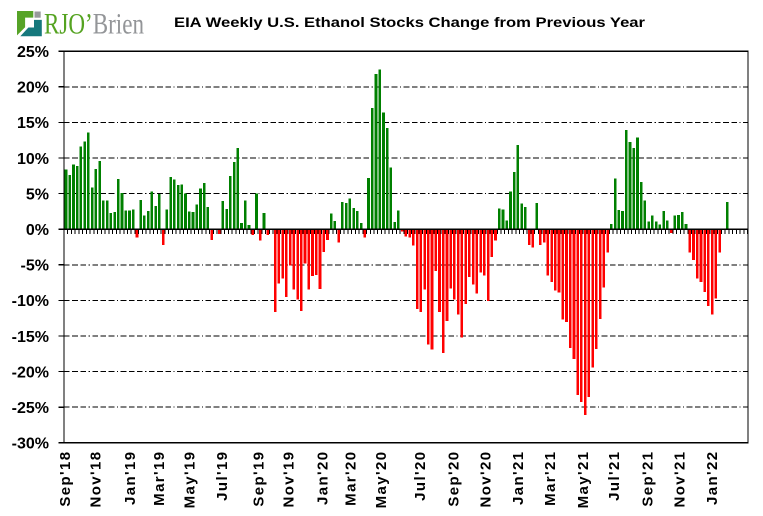 Image resolution: width=763 pixels, height=516 pixels. Describe the element at coordinates (30, 301) in the screenshot. I see `svg-text: -10%` at that location.